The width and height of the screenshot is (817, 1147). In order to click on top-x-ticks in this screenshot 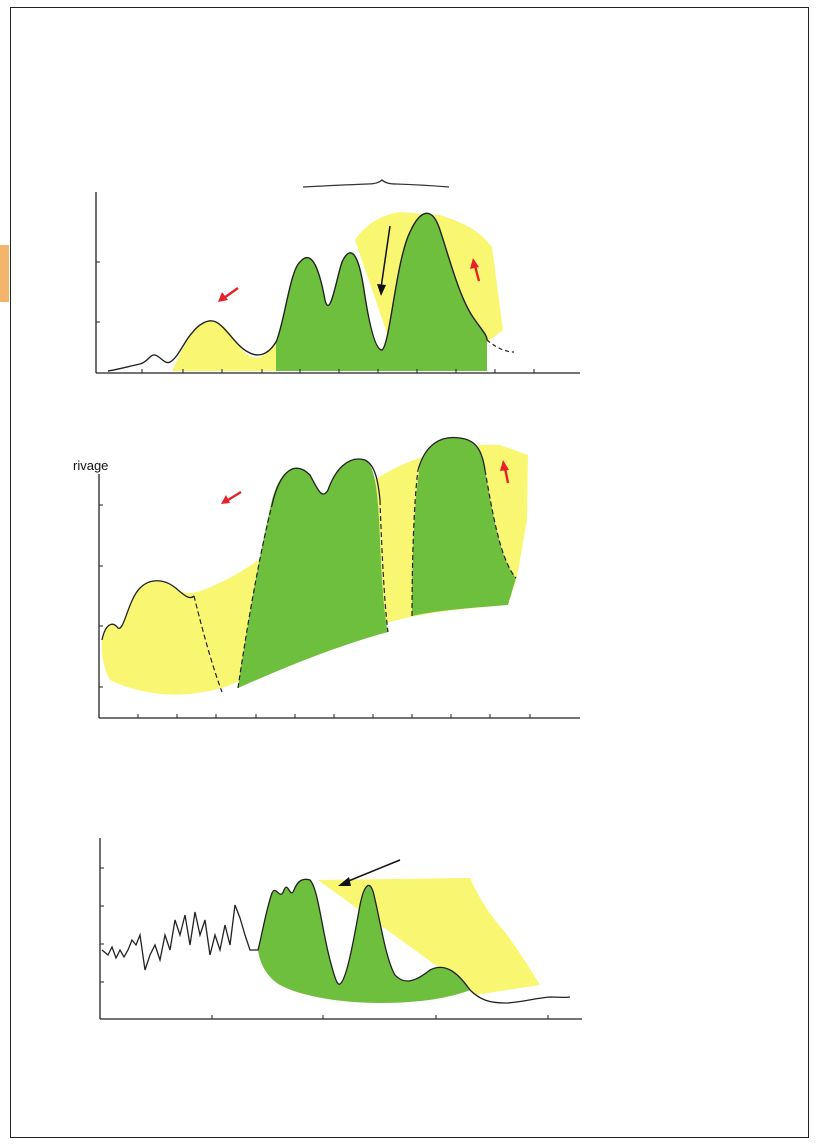, I will do `click(338, 371)`.